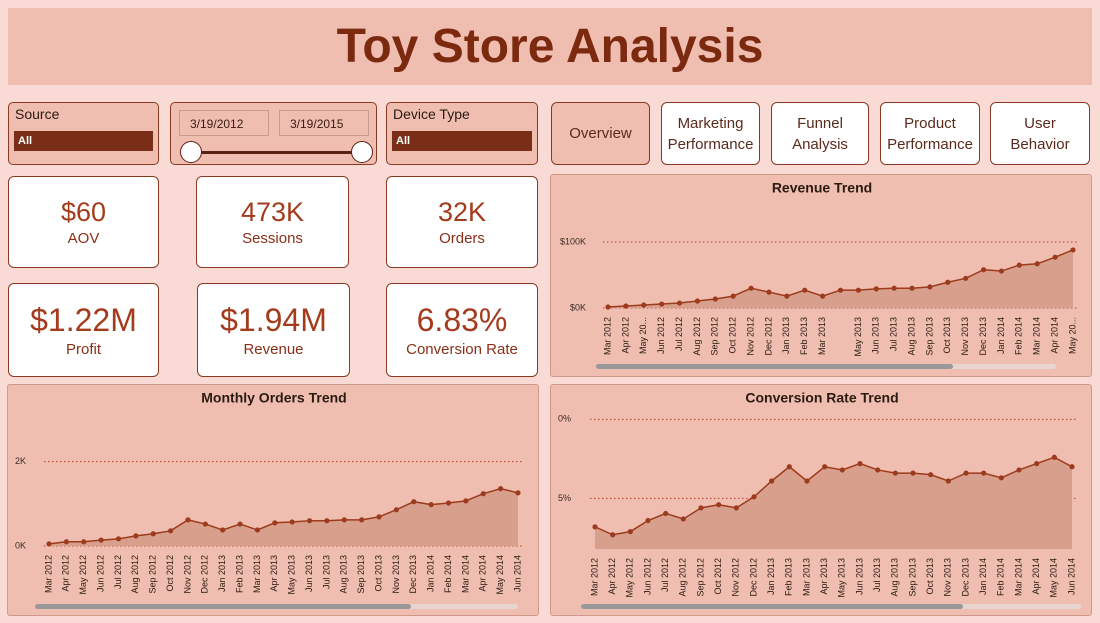 Image resolution: width=1100 pixels, height=623 pixels. I want to click on kpi-value: $1.22M, so click(83, 320).